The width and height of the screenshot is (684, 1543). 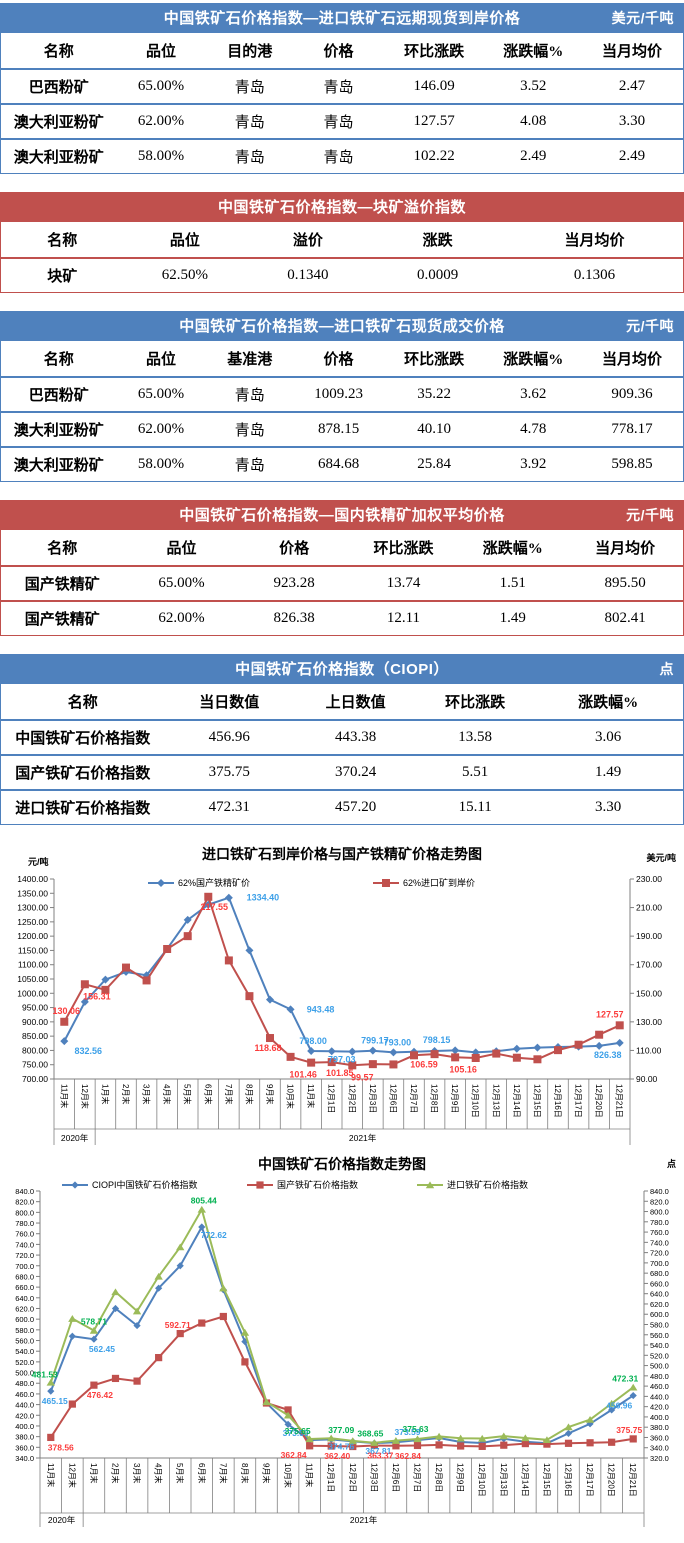 I want to click on legend-label: 62%国产铁精矿价, so click(x=214, y=882).